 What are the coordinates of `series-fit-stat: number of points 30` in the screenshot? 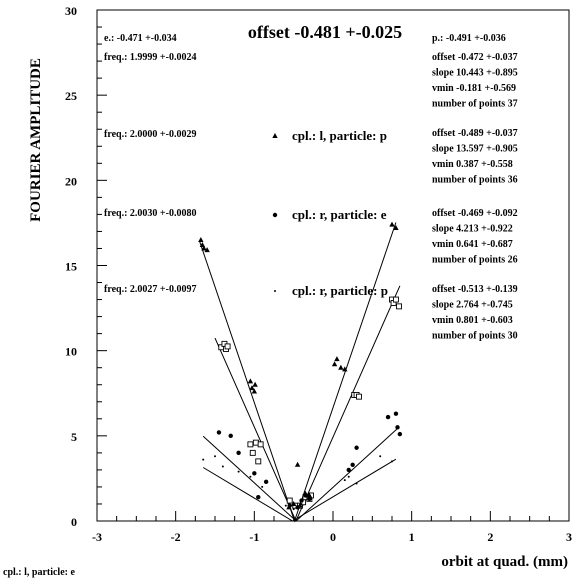 It's located at (475, 336).